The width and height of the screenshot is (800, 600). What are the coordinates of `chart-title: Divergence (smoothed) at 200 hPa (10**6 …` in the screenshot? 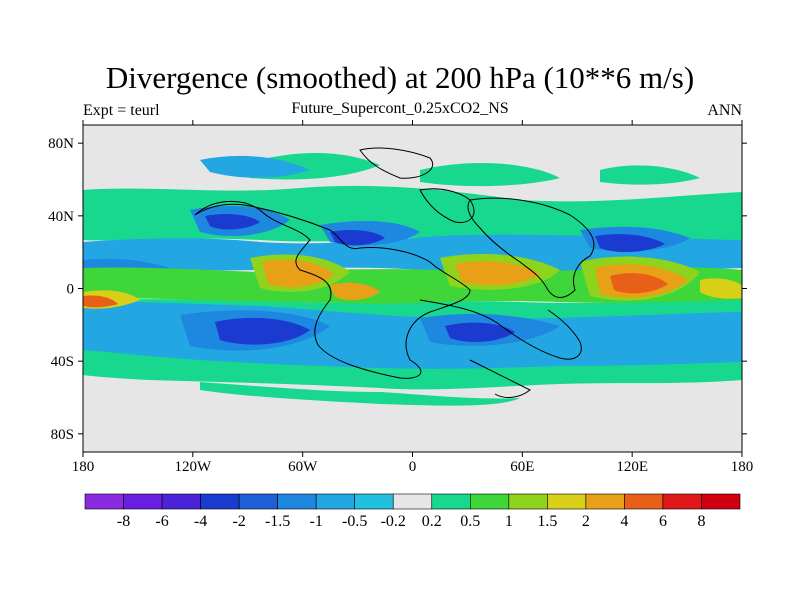 It's located at (400, 77).